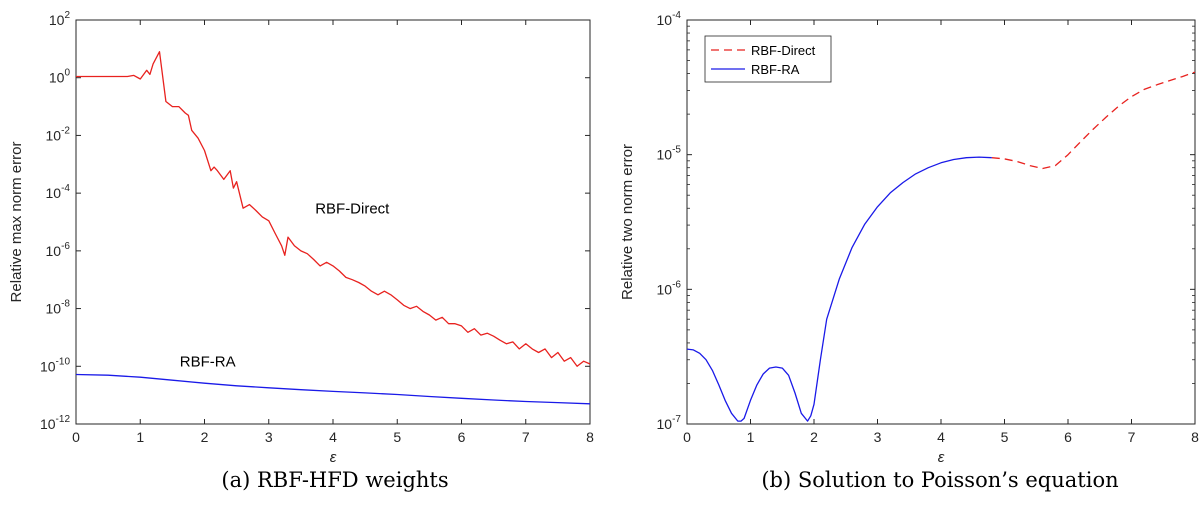 This screenshot has height=506, width=1203. I want to click on series-line-rbf-direct, so click(1093, 120).